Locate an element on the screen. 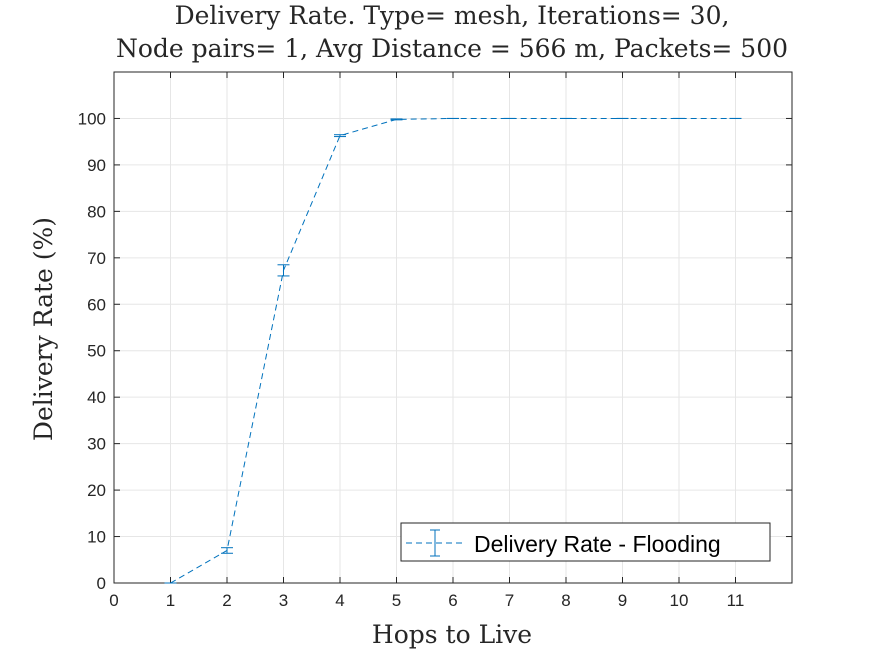 The image size is (875, 656). x-tick-label: 10 is located at coordinates (679, 600).